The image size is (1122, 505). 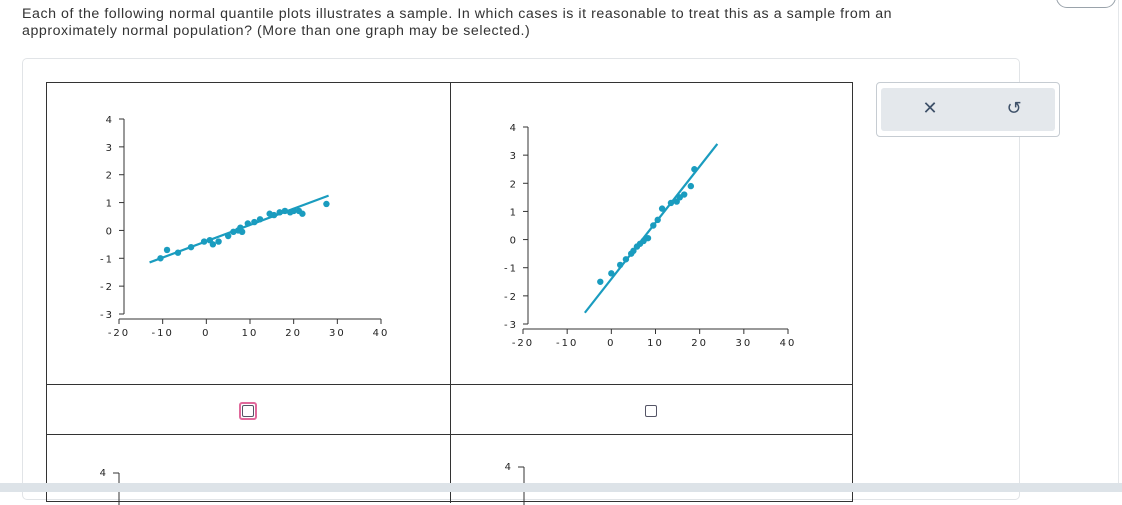 What do you see at coordinates (1014, 108) in the screenshot?
I see `undo-icon: ↺` at bounding box center [1014, 108].